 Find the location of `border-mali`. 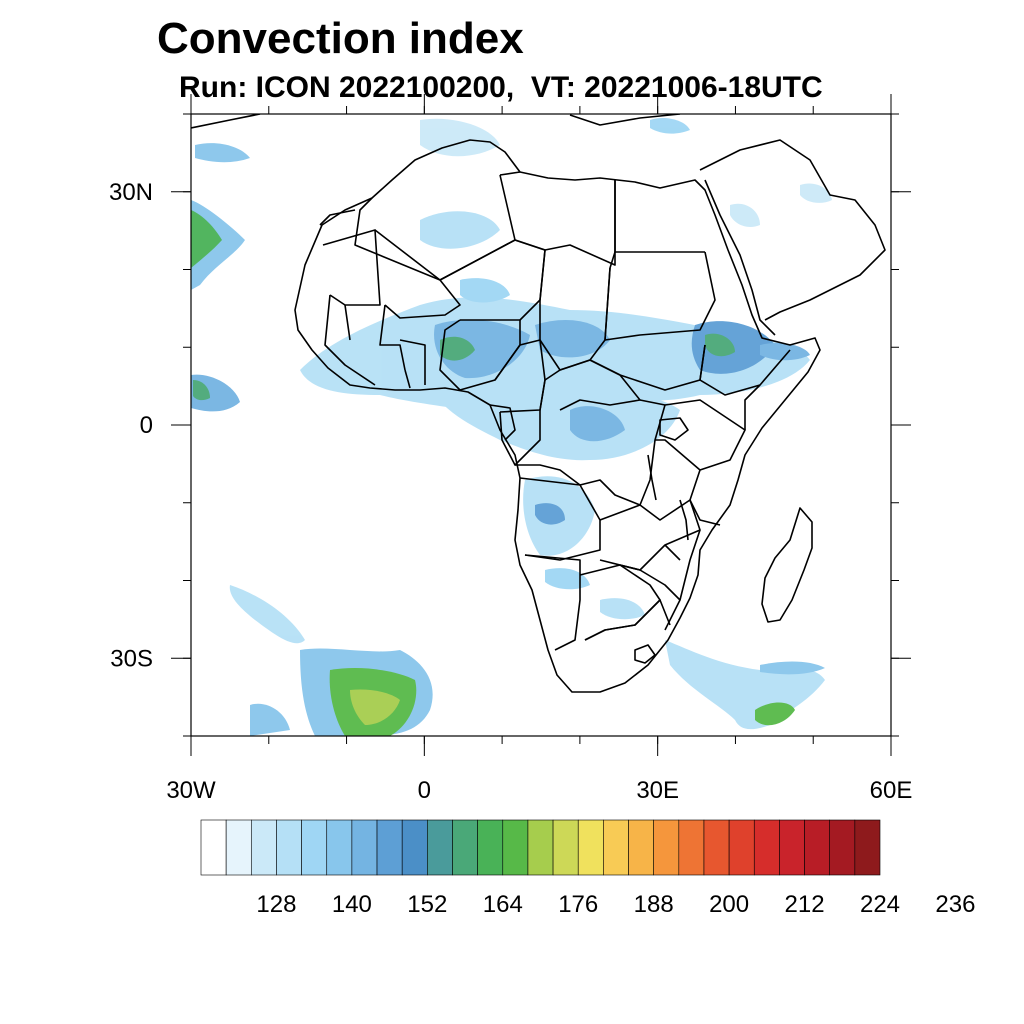

border-mali is located at coordinates (417, 274).